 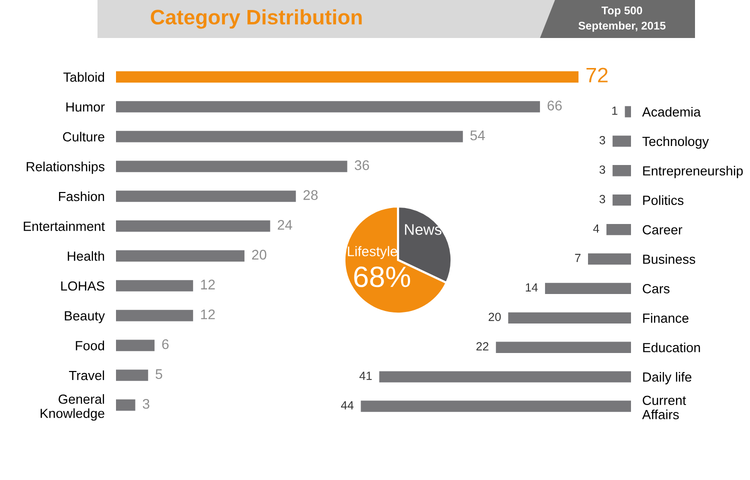 What do you see at coordinates (693, 172) in the screenshot?
I see `y-tick-label: Entrepreneurship` at bounding box center [693, 172].